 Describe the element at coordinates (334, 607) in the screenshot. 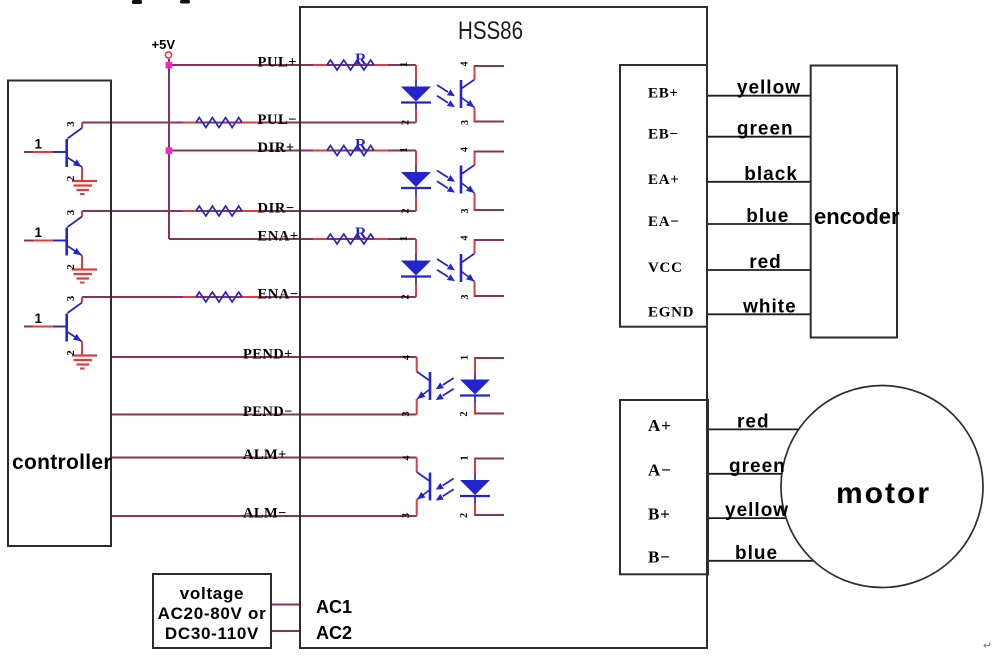

I see `svg-text: AC1` at that location.